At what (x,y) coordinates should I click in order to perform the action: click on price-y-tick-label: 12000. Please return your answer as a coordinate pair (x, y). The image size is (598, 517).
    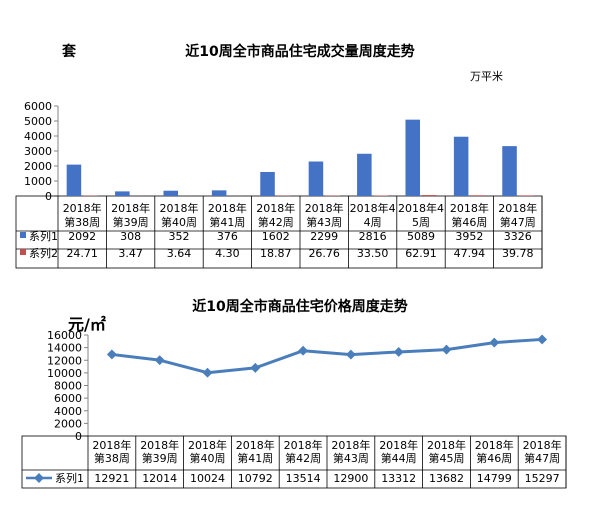
    Looking at the image, I should click on (64, 360).